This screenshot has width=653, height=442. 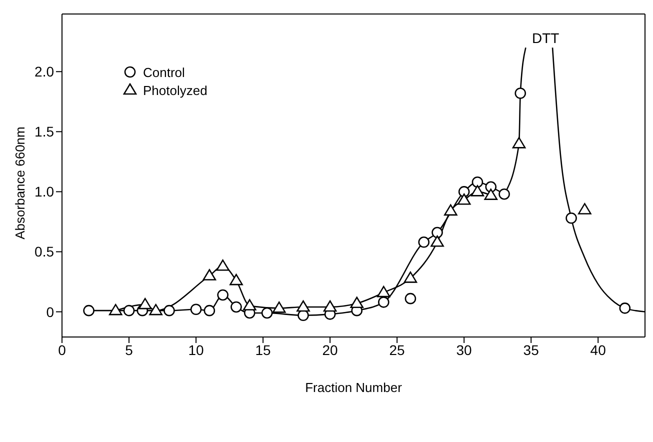 I want to click on annotation: DTT, so click(x=546, y=38).